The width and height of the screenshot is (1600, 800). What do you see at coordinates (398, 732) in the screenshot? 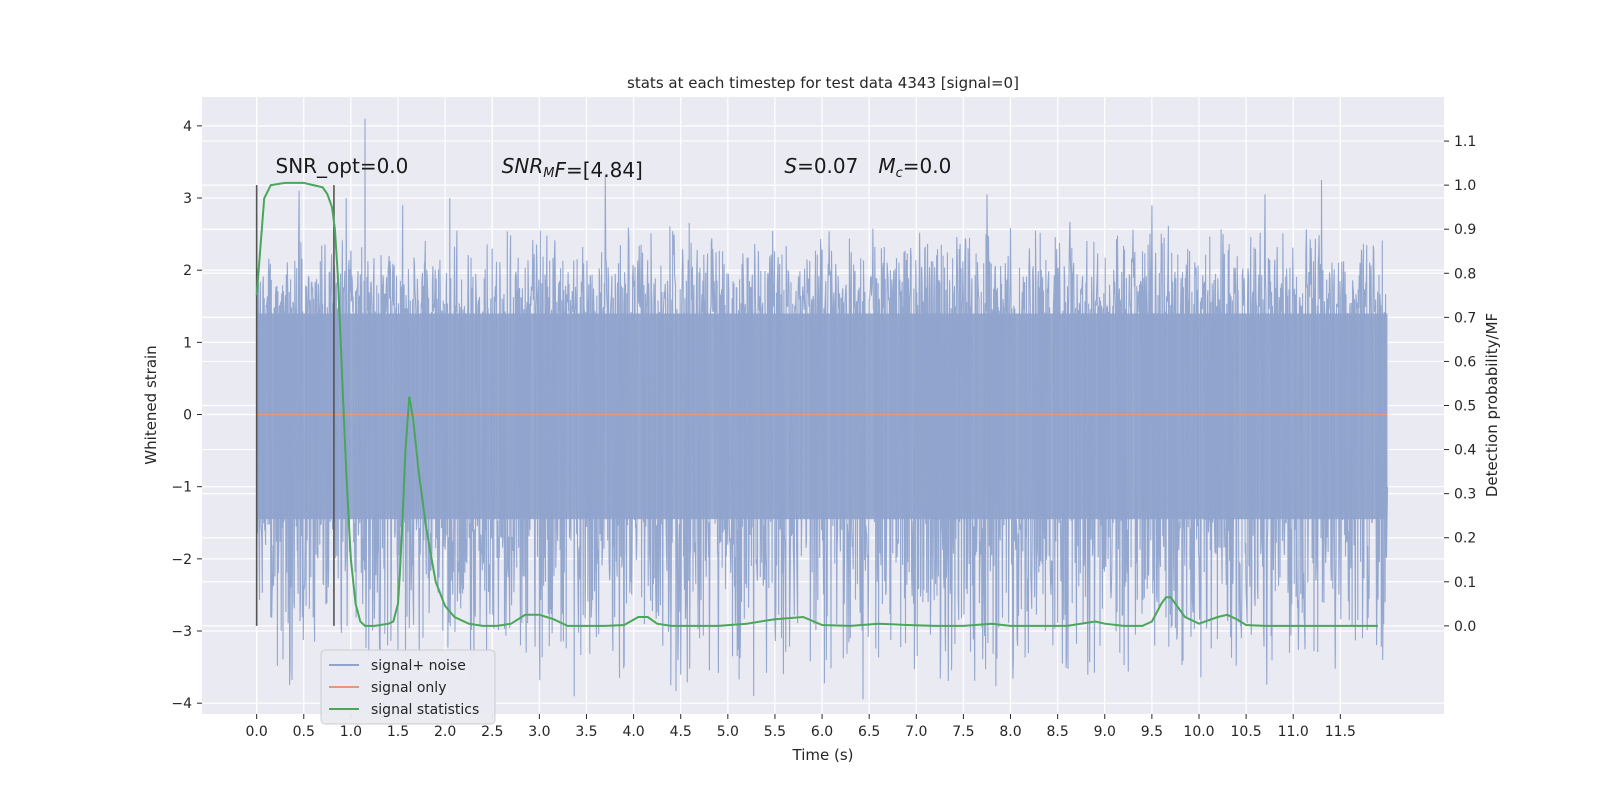
I see `x-tick-label: 1.5` at bounding box center [398, 732].